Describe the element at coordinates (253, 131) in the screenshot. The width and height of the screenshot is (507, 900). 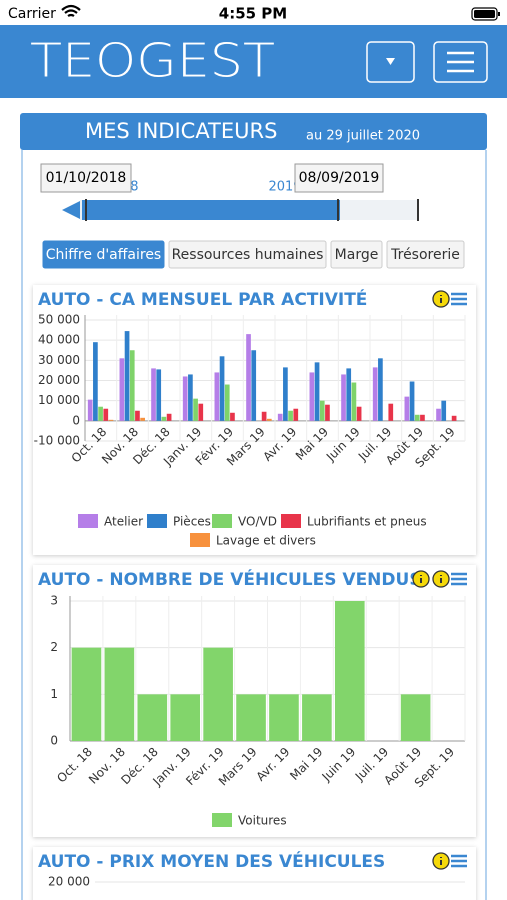
I see `panel-header` at that location.